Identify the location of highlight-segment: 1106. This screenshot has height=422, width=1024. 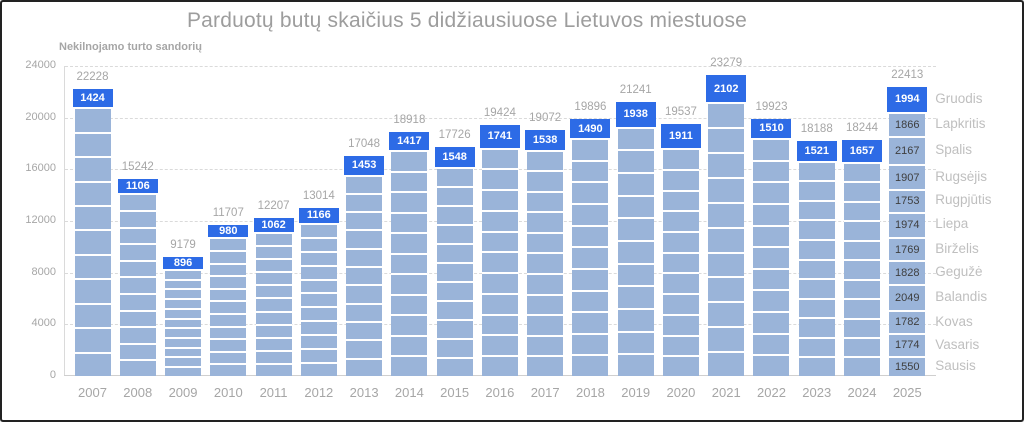
(137, 186).